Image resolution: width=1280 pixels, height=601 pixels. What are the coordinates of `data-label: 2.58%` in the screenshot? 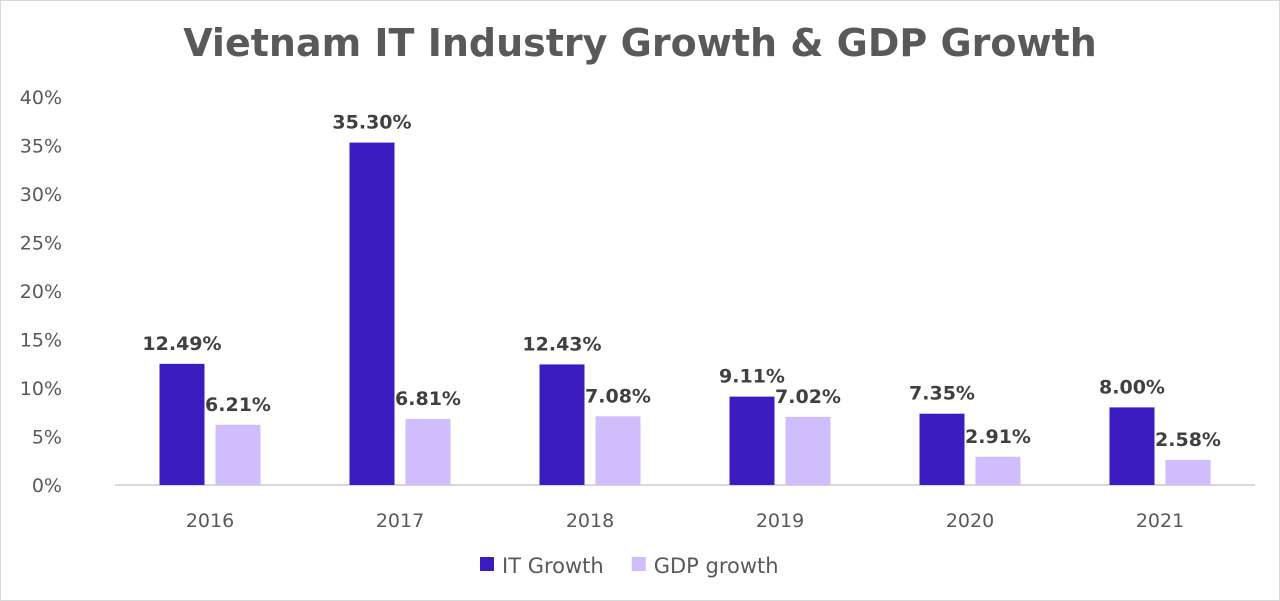 It's located at (1188, 440).